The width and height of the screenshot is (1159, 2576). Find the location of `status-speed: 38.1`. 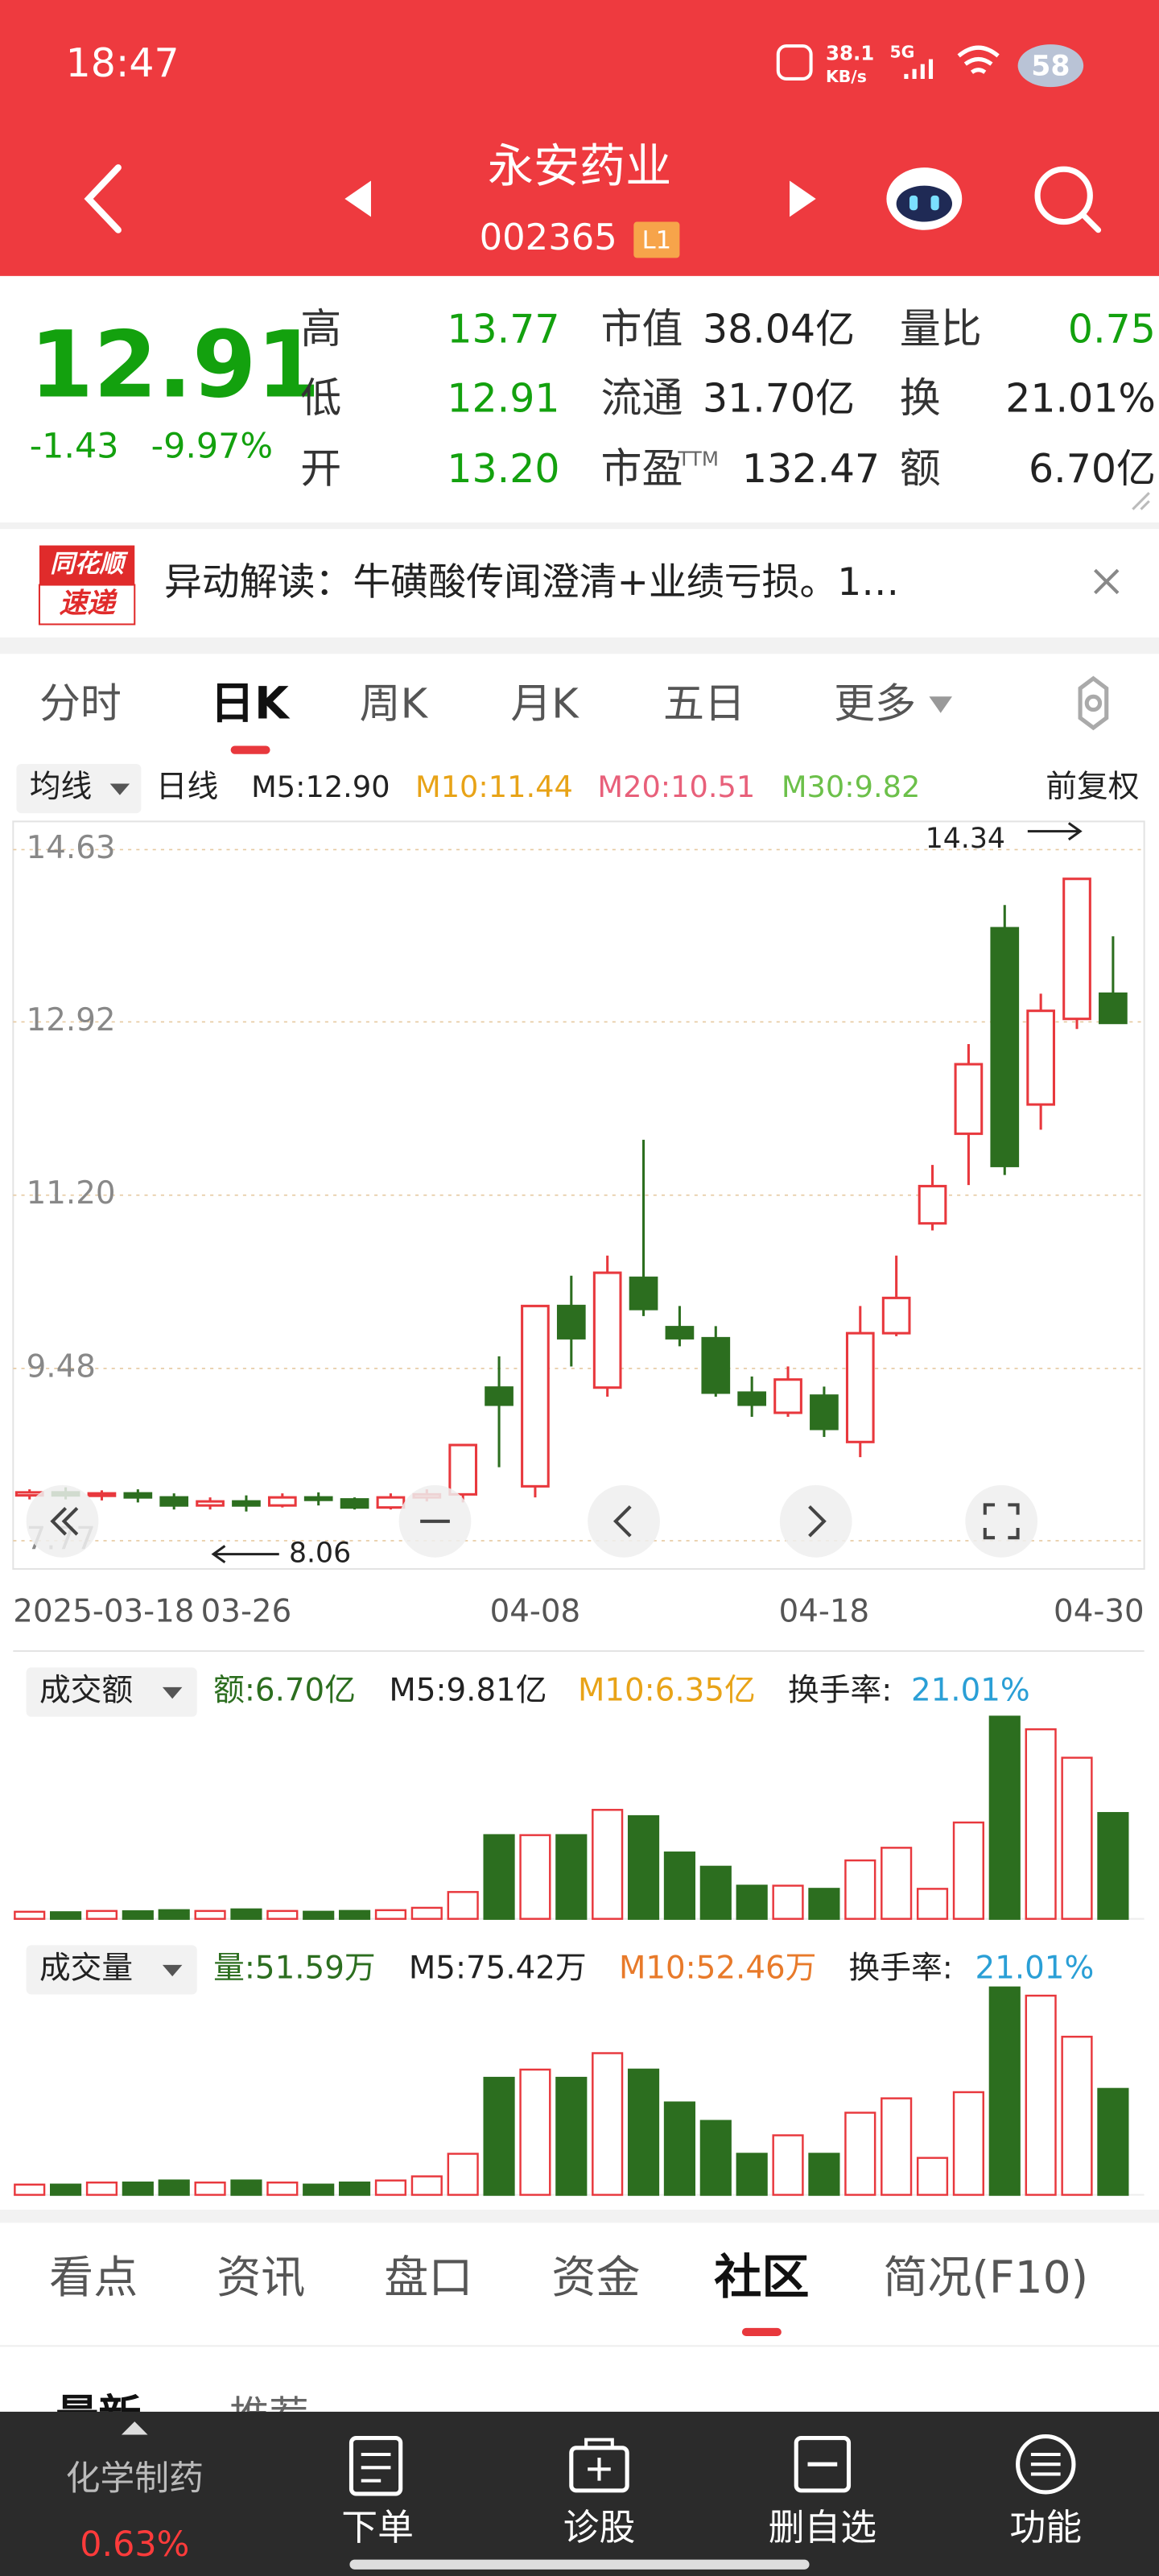

status-speed: 38.1 is located at coordinates (850, 53).